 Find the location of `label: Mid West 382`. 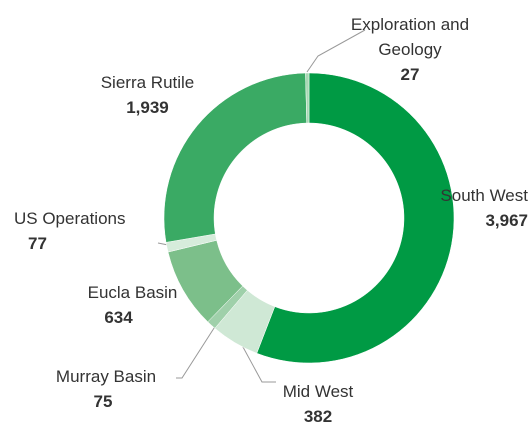

label: Mid West 382 is located at coordinates (318, 404).